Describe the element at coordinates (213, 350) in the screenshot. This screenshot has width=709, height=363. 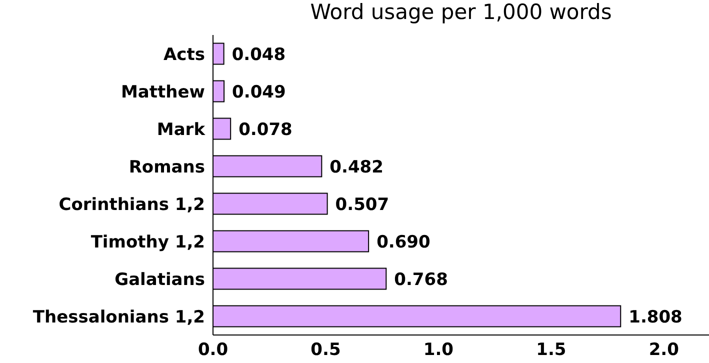
I see `x-tick-label: 0.0` at that location.